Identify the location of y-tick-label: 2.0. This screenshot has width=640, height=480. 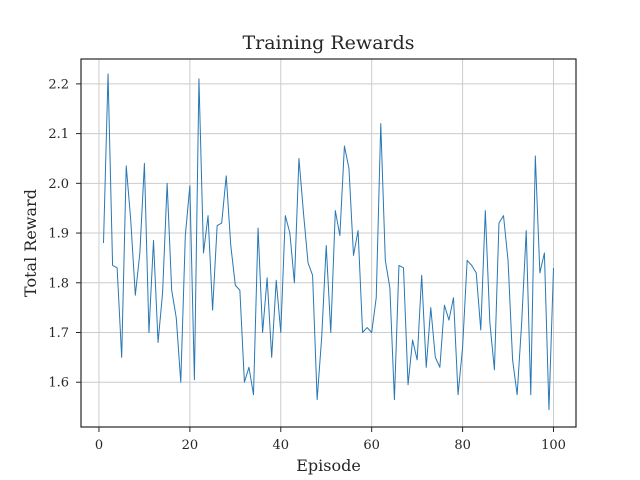
(58, 184).